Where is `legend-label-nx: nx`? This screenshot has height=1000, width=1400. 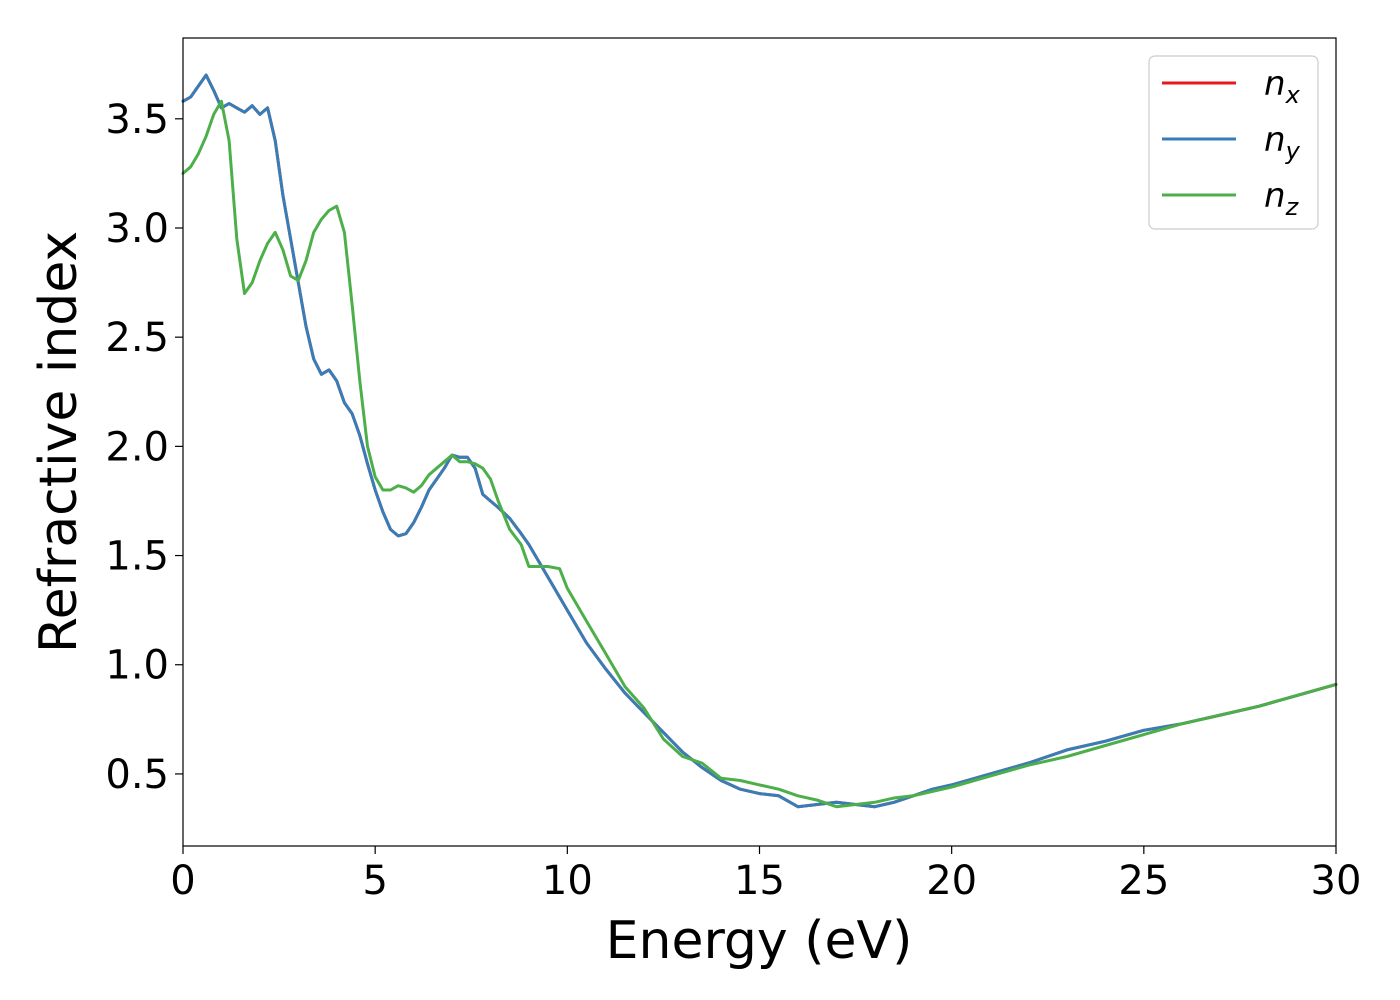 legend-label-nx: nx is located at coordinates (1282, 86).